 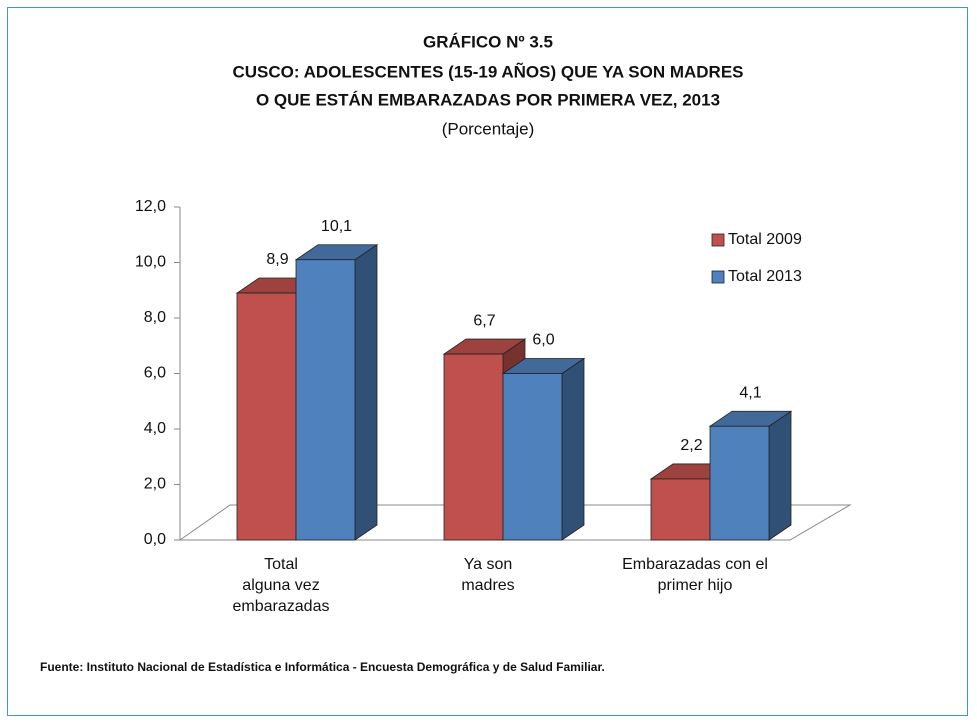 I want to click on y-tick-label: 0,0, so click(x=155, y=539).